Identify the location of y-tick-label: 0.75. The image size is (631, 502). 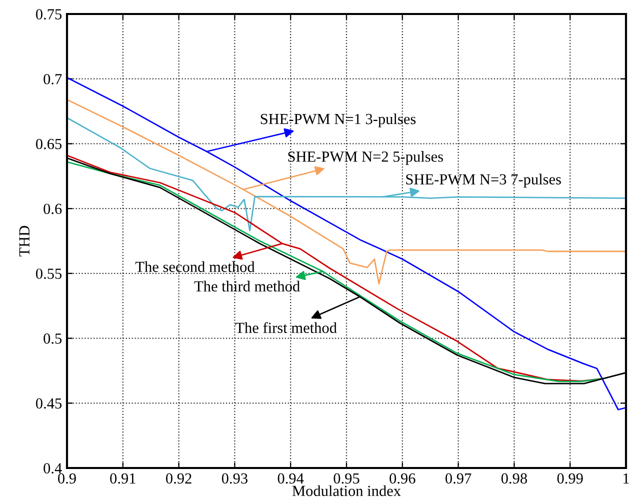
(49, 14).